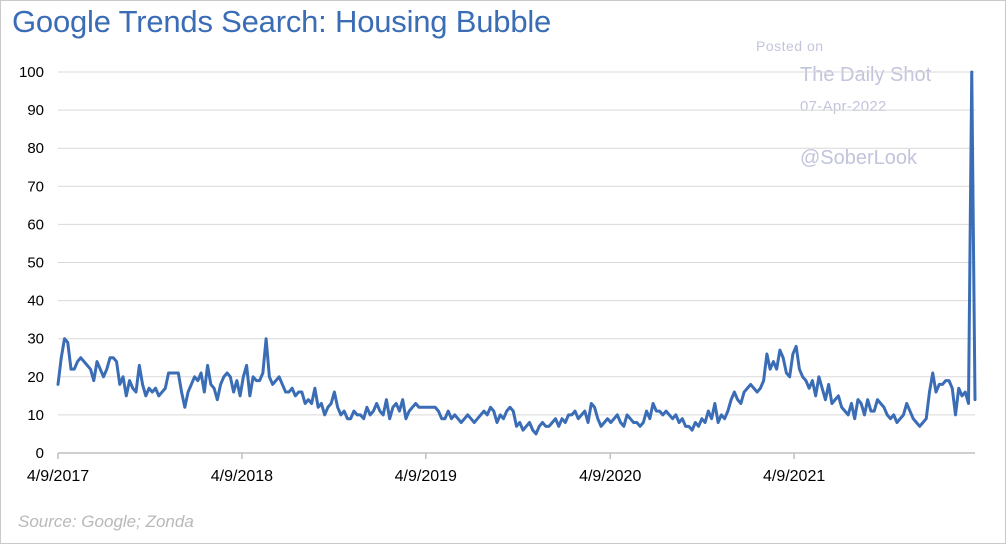 Image resolution: width=1006 pixels, height=544 pixels. I want to click on y-tick-label: 0, so click(40, 453).